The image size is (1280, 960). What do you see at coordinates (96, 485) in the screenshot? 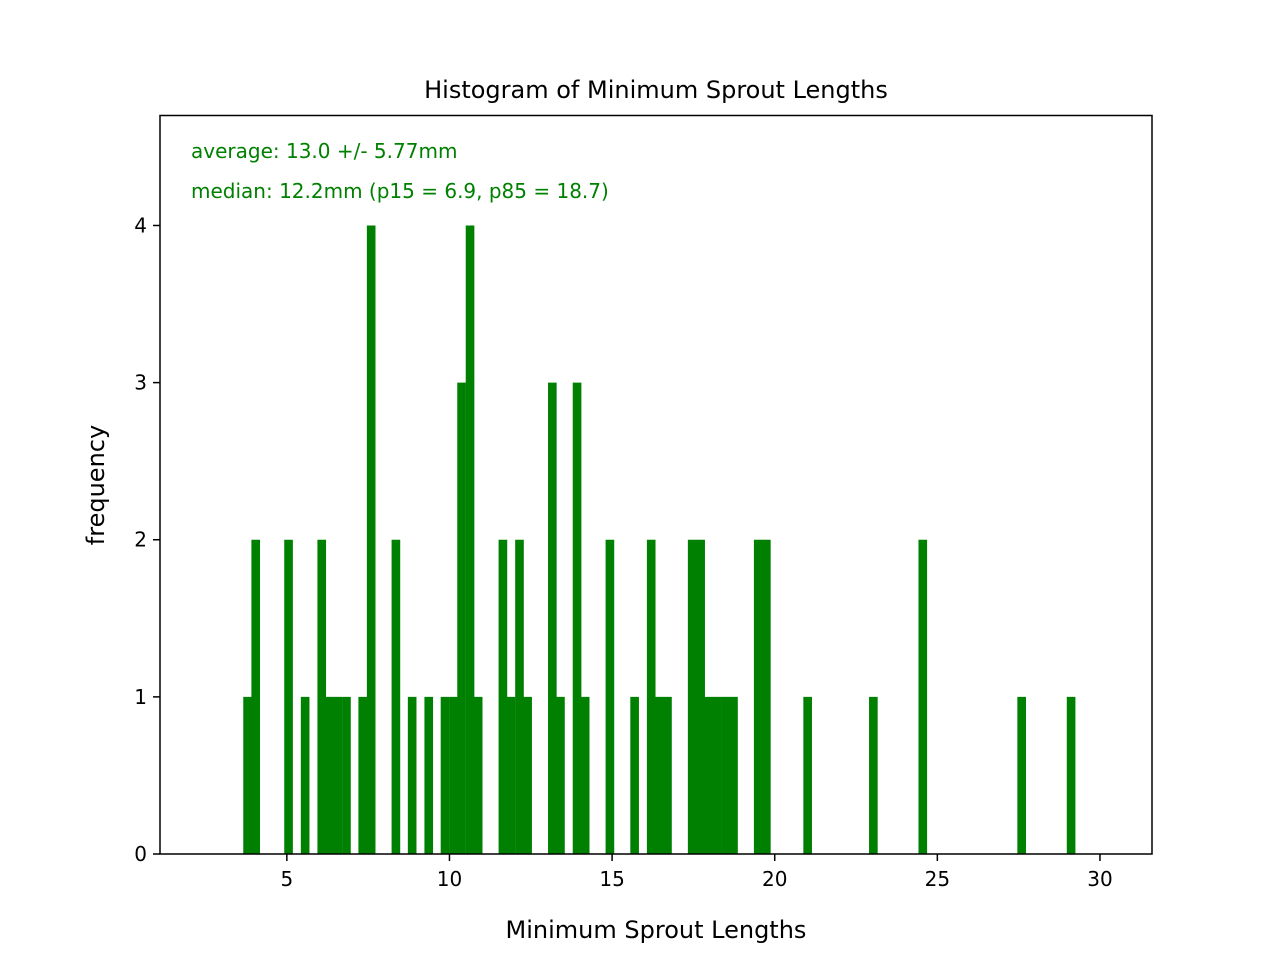
I see `y-axis-label: frequency` at bounding box center [96, 485].